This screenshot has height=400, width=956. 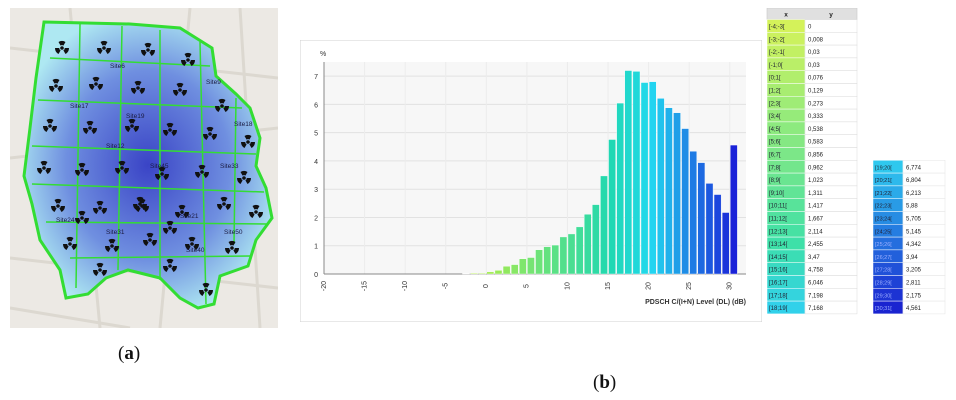 I want to click on table-header, so click(x=812, y=14).